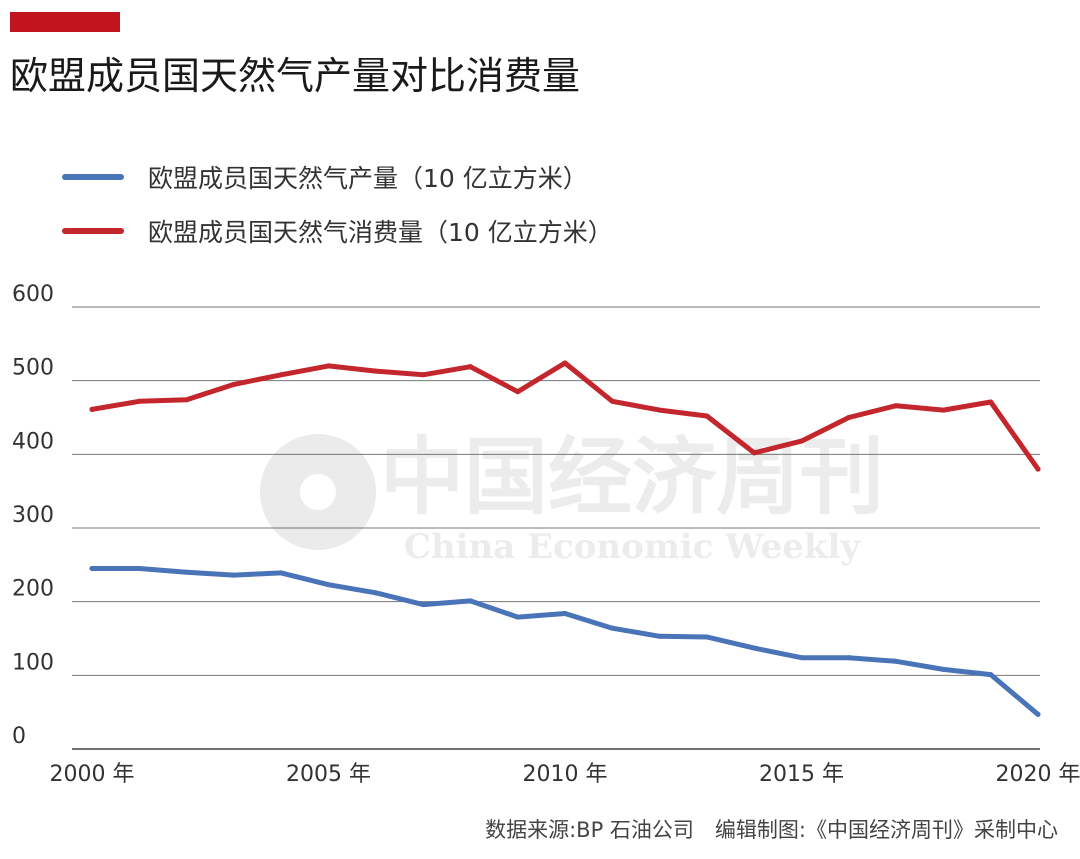 This screenshot has width=1080, height=859. Describe the element at coordinates (33, 662) in the screenshot. I see `y-tick-label: 100` at that location.